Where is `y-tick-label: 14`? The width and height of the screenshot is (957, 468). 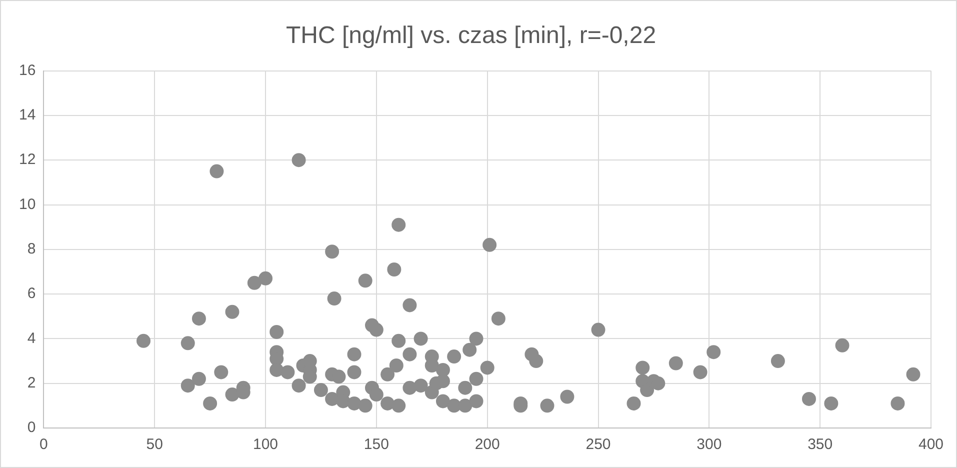
y-tick-label: 14 is located at coordinates (27, 115).